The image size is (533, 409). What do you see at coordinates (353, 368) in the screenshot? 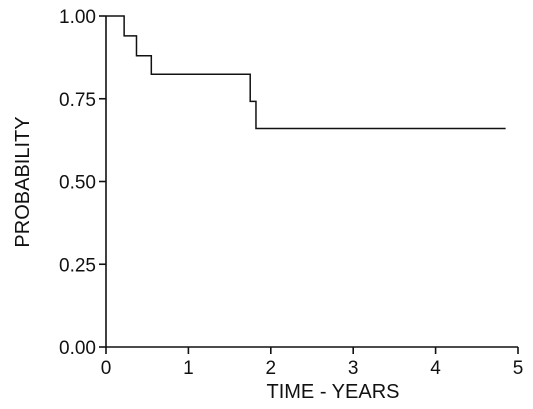
I see `x-tick-label: 3` at bounding box center [353, 368].